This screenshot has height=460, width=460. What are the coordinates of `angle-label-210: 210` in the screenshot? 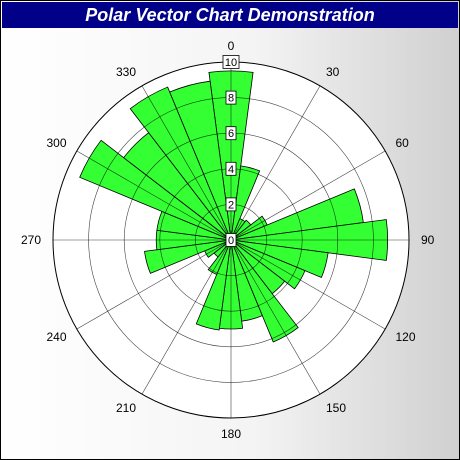 It's located at (126, 408).